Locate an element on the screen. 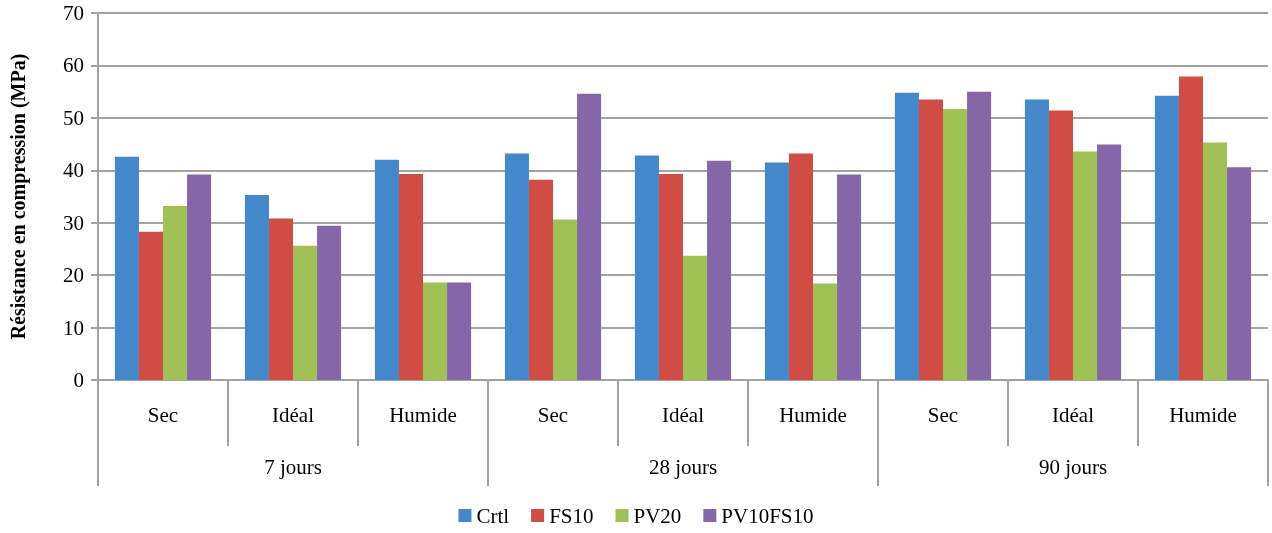 The width and height of the screenshot is (1272, 533). y-tick-label: 20 is located at coordinates (73, 275).